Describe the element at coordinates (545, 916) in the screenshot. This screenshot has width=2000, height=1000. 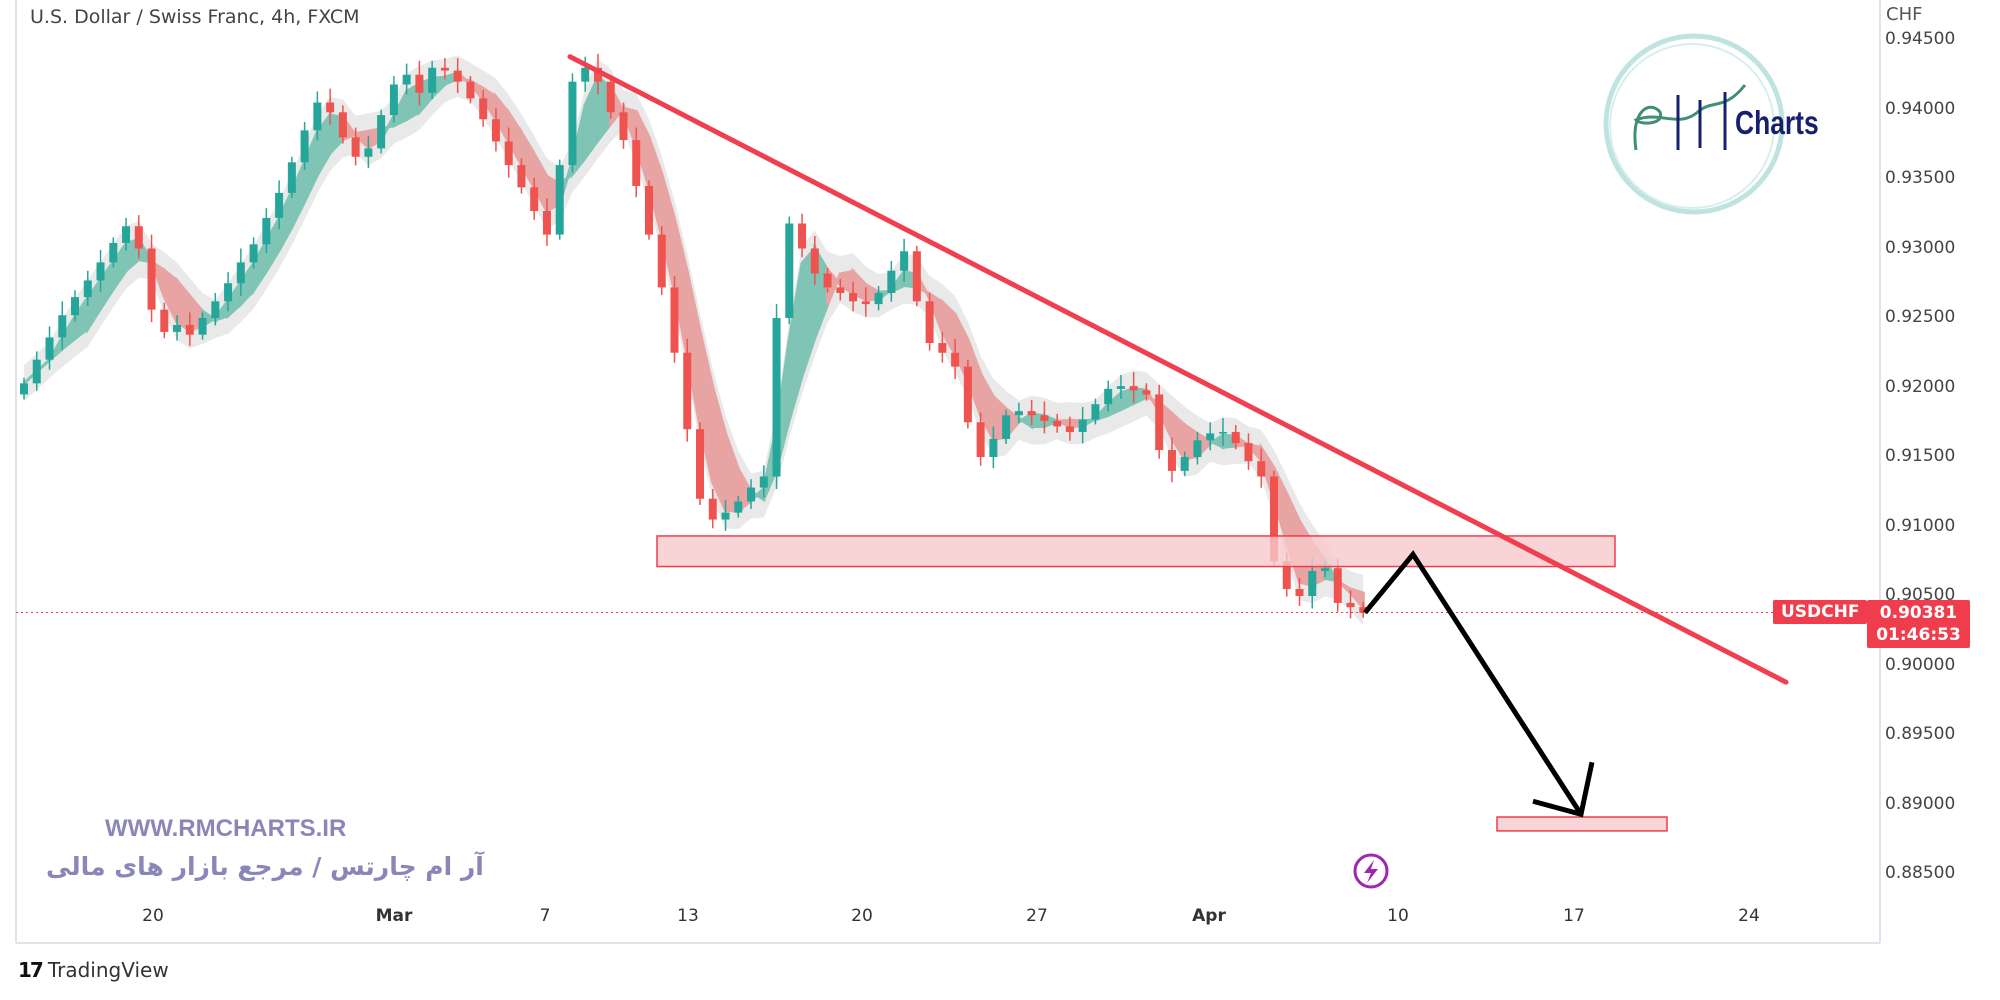
I see `time-tick-label: 7` at that location.